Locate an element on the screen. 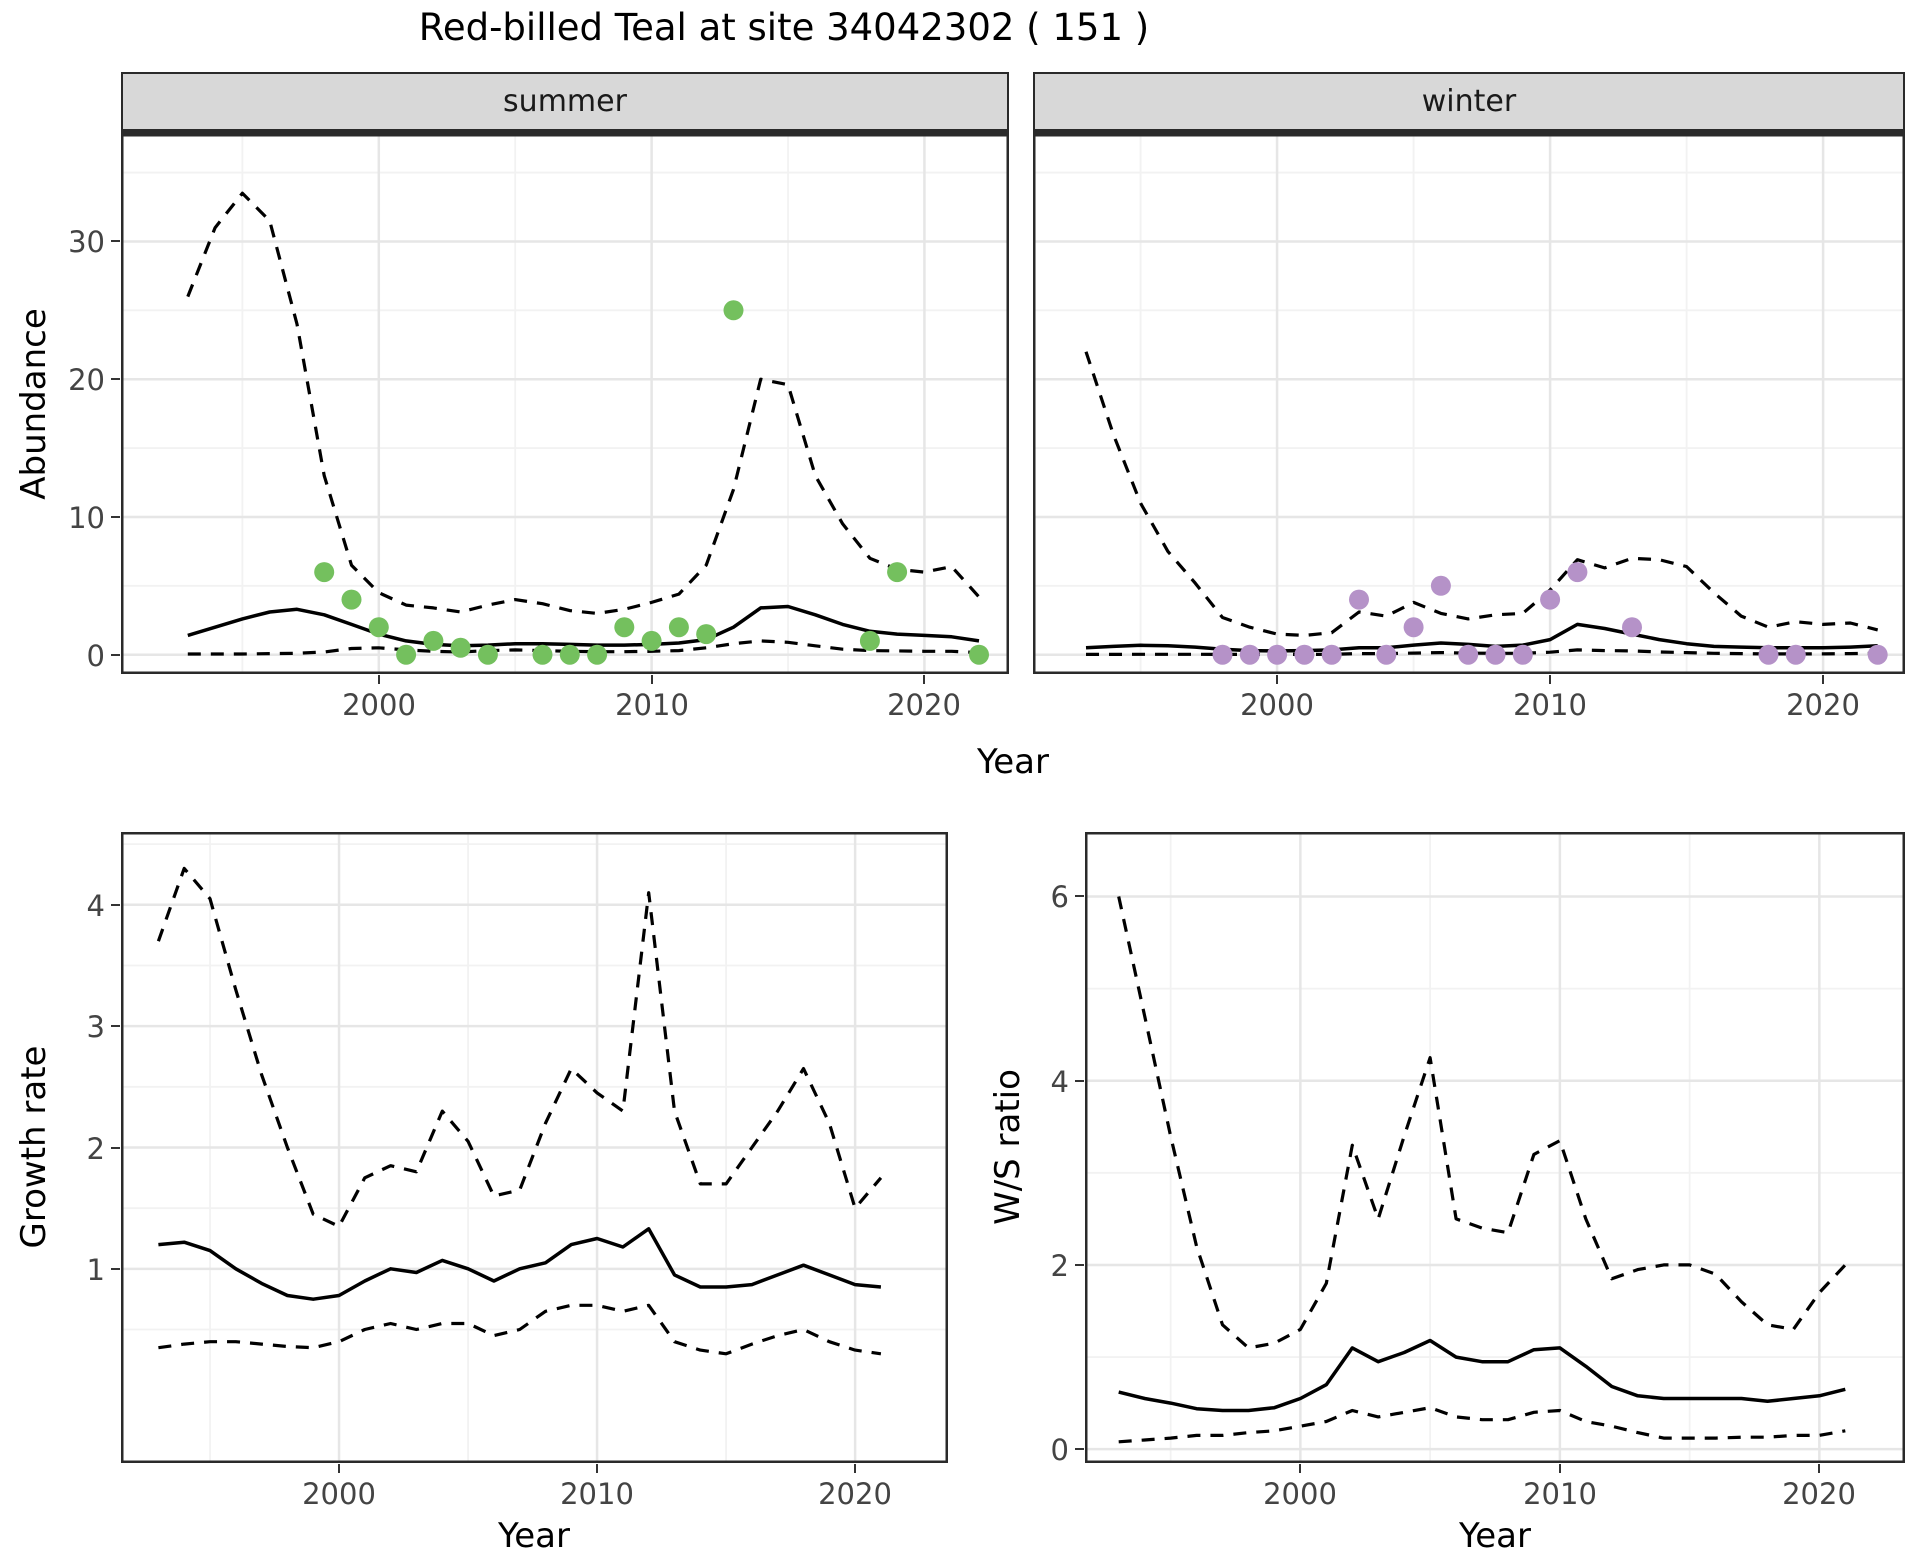 The width and height of the screenshot is (1920, 1560). facet-strip-winter-label: winter is located at coordinates (1469, 101).